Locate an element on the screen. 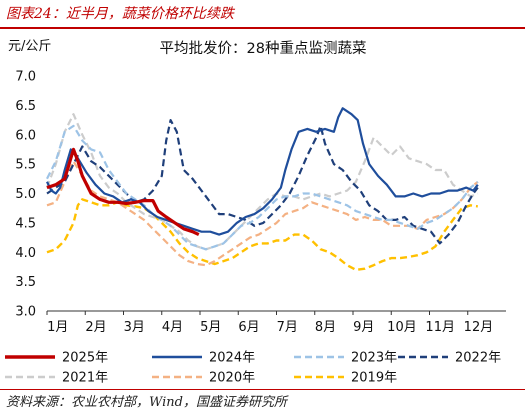  x-tick-label: 2月 is located at coordinates (95, 327).